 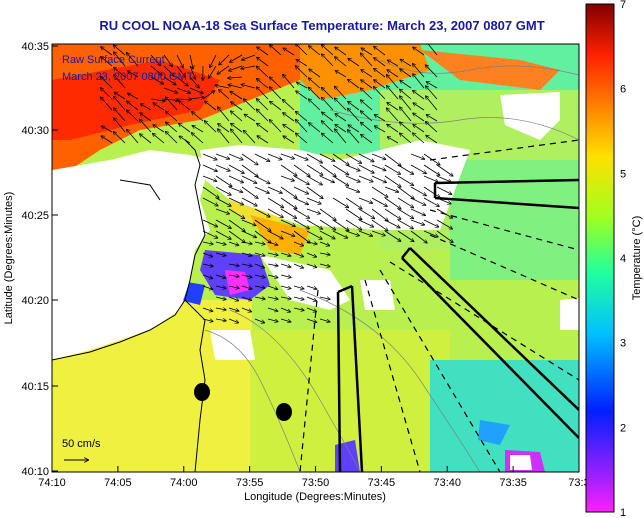 I want to click on colorbar-tick-label: 7, so click(x=623, y=5).